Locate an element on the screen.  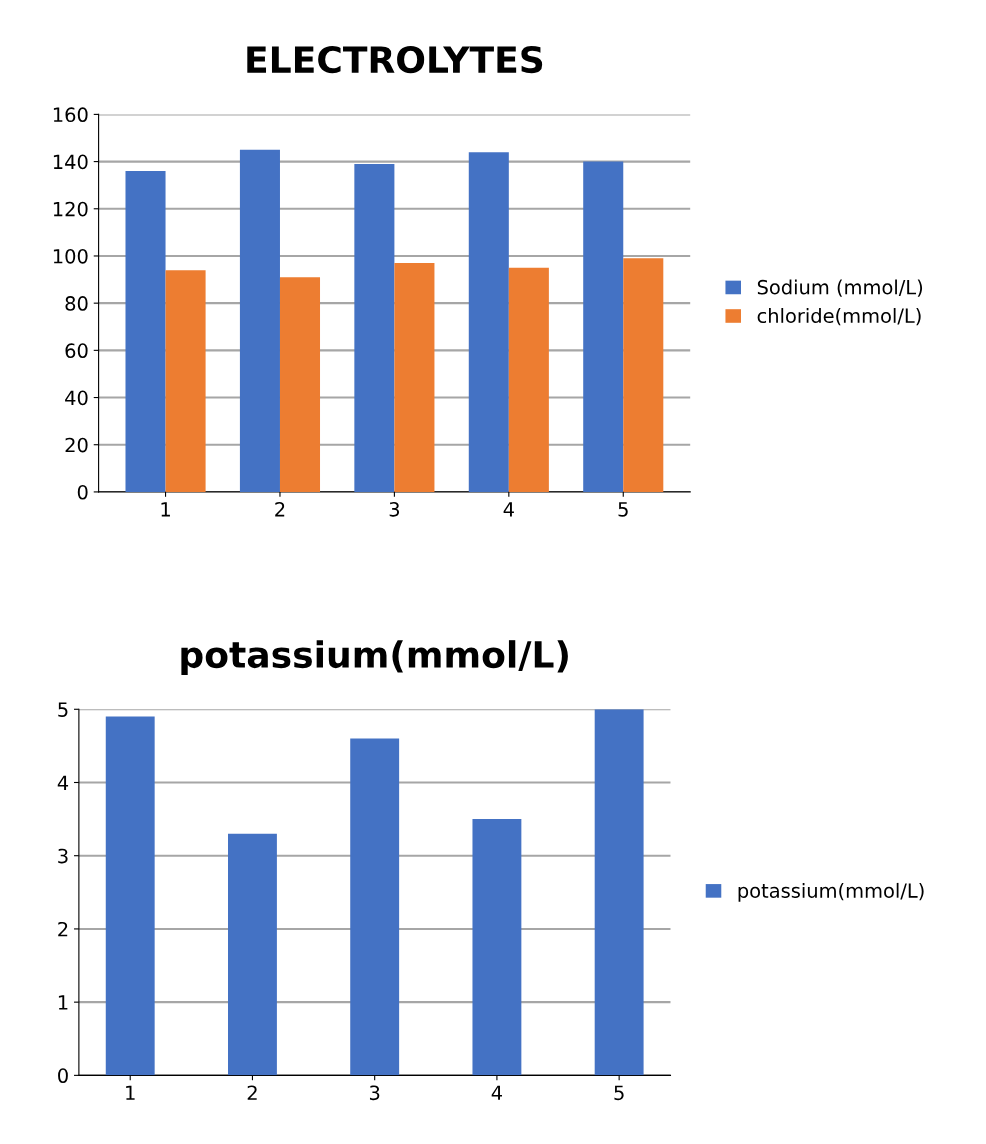
y-tick-label: 1 is located at coordinates (63, 1002).